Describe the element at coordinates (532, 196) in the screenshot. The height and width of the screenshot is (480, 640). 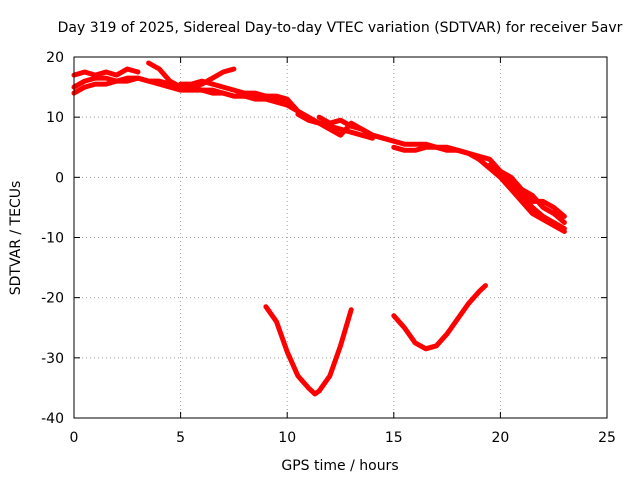
I see `series-line-sat-j` at that location.